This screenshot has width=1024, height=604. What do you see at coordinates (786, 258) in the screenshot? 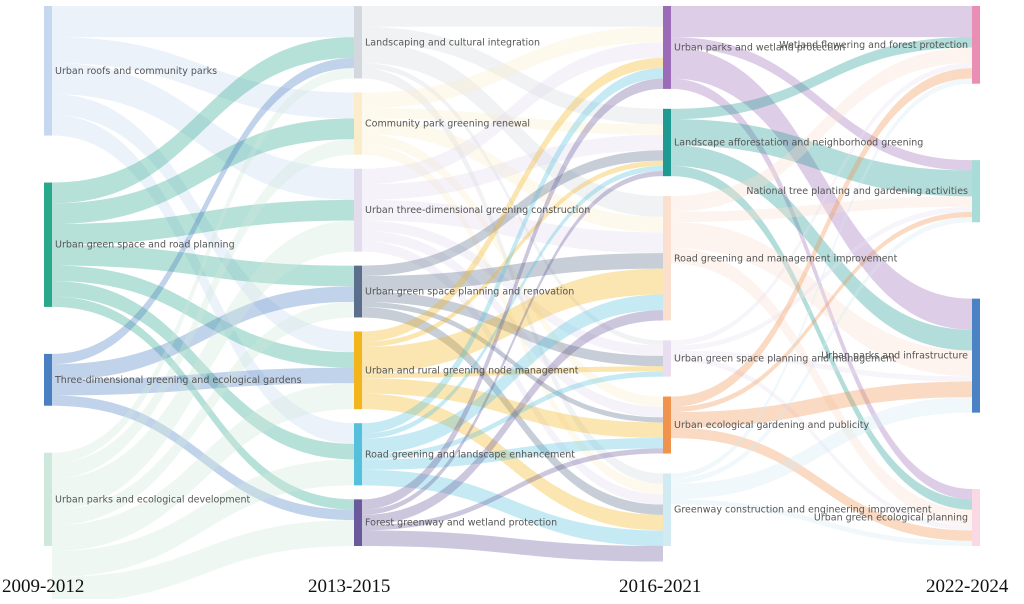
I see `sankey-node-label-c3: Road greening and management improvement` at bounding box center [786, 258].